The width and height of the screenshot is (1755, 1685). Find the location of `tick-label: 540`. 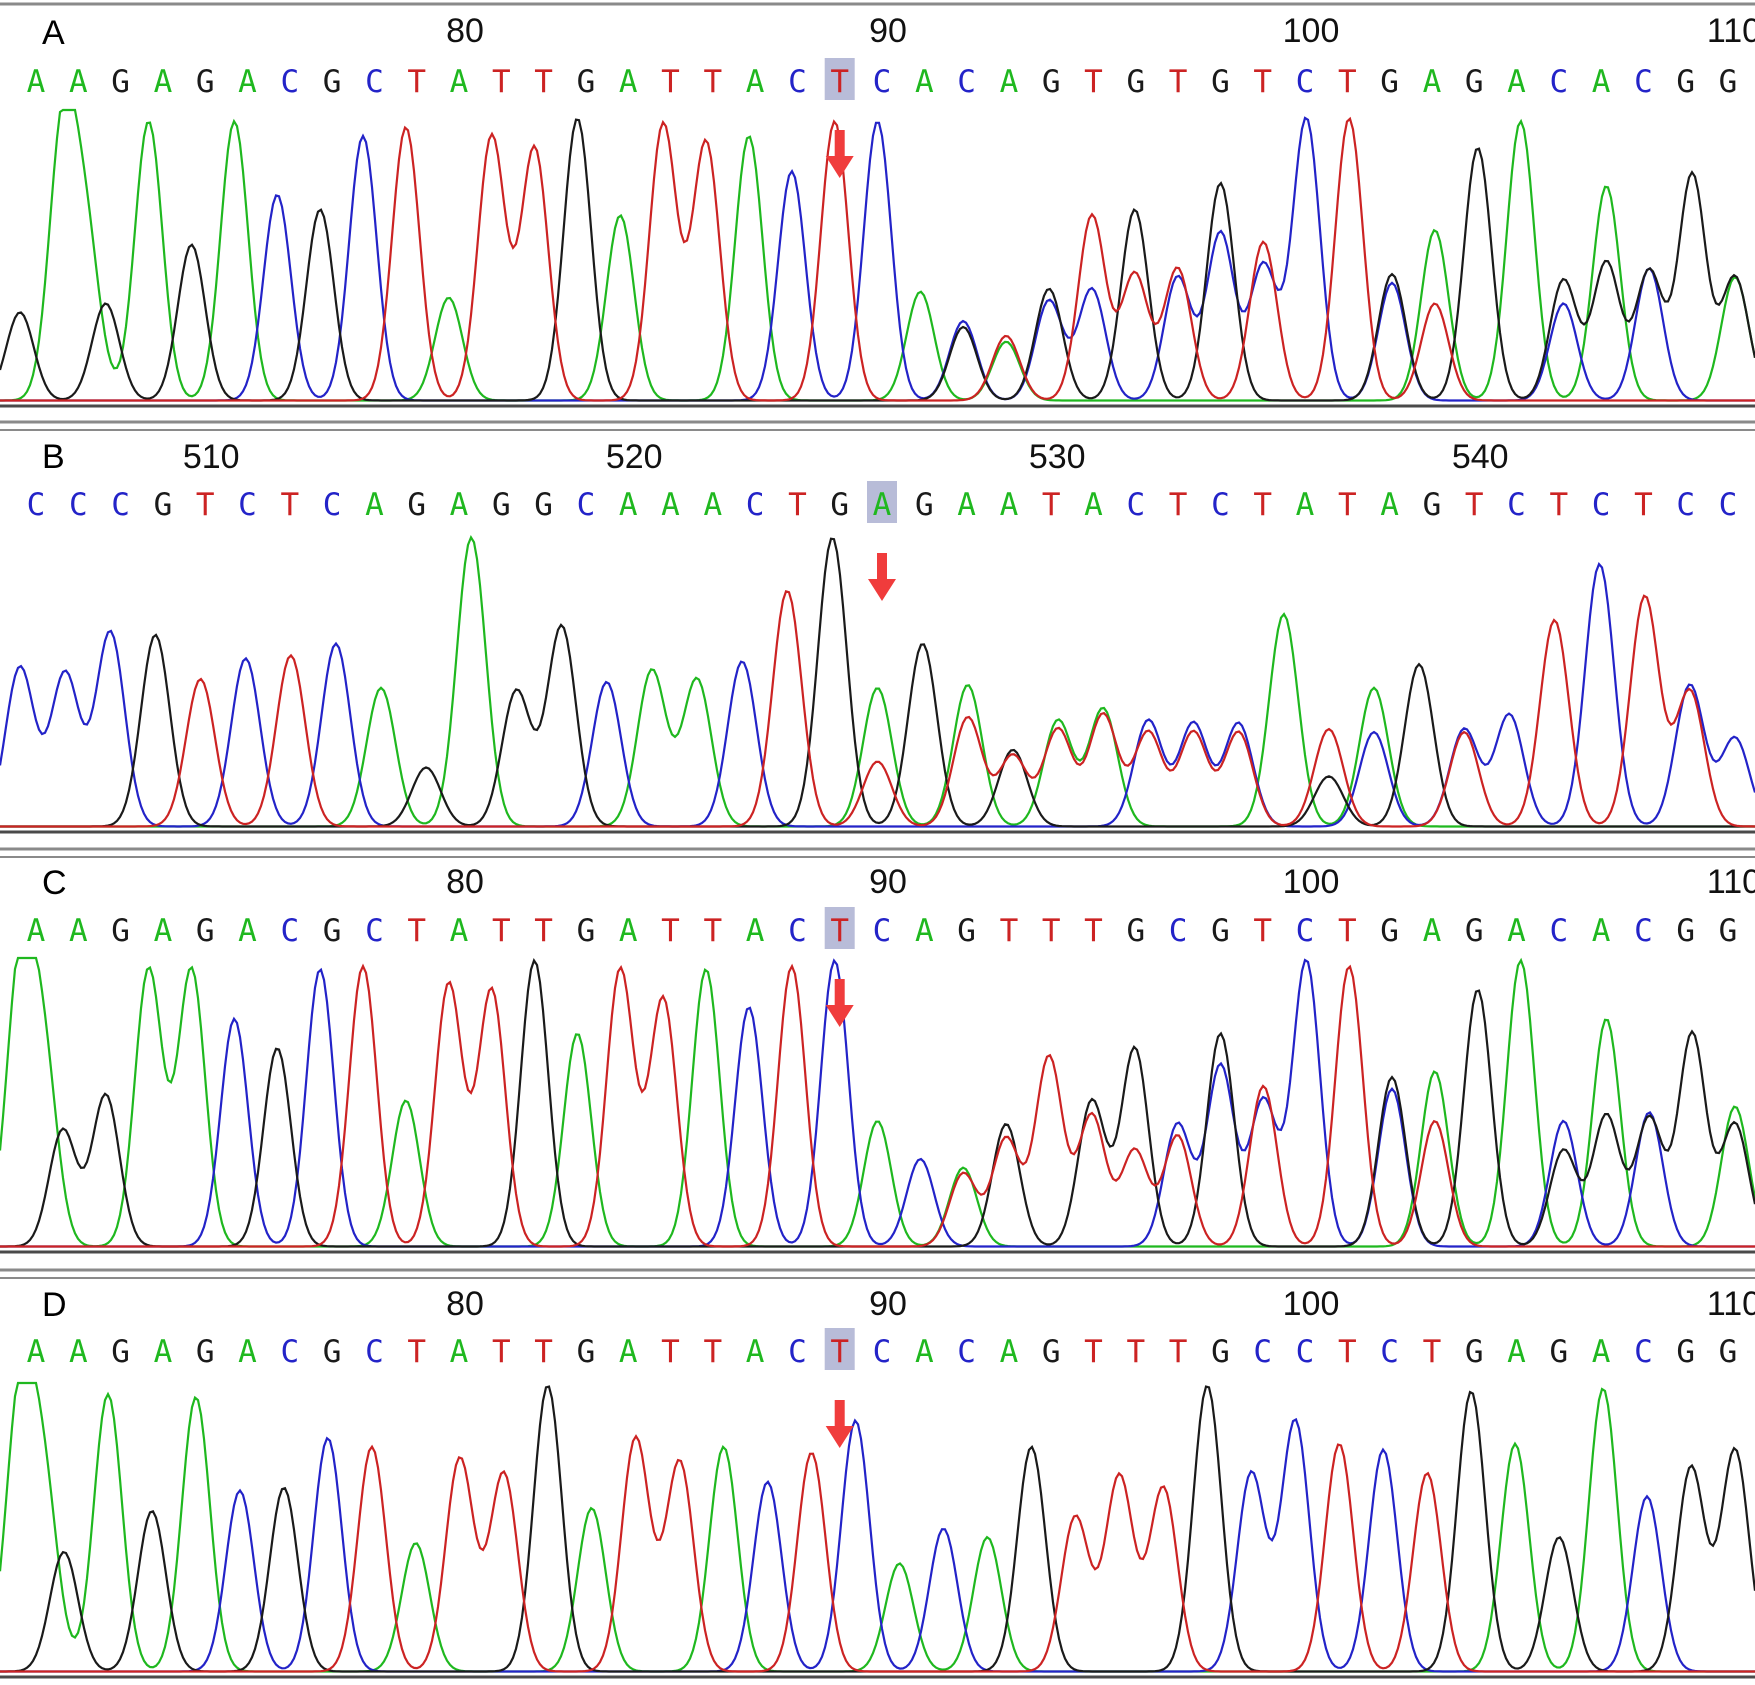

tick-label: 540 is located at coordinates (1480, 457).